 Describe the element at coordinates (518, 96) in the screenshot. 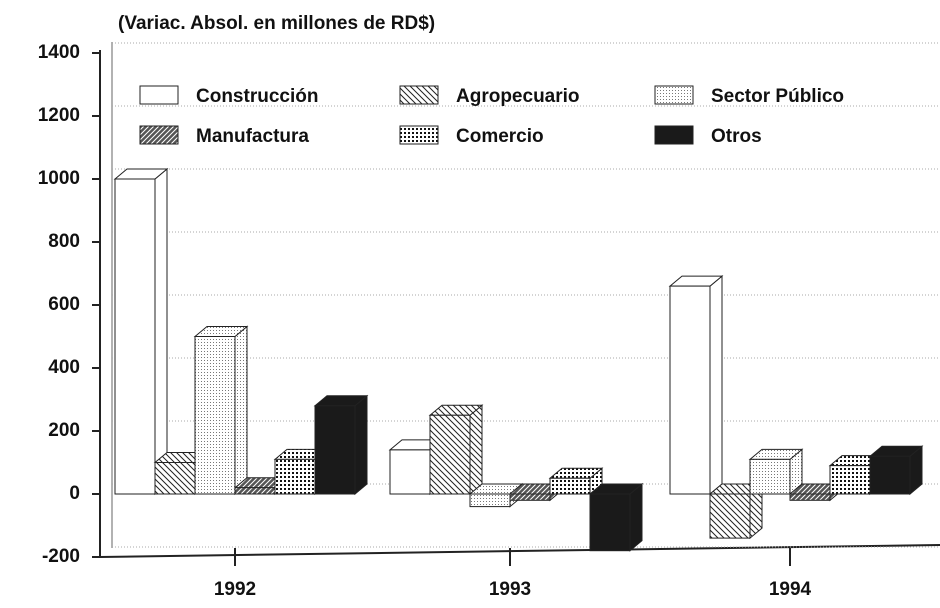

I see `legend-label: Agropecuario` at that location.